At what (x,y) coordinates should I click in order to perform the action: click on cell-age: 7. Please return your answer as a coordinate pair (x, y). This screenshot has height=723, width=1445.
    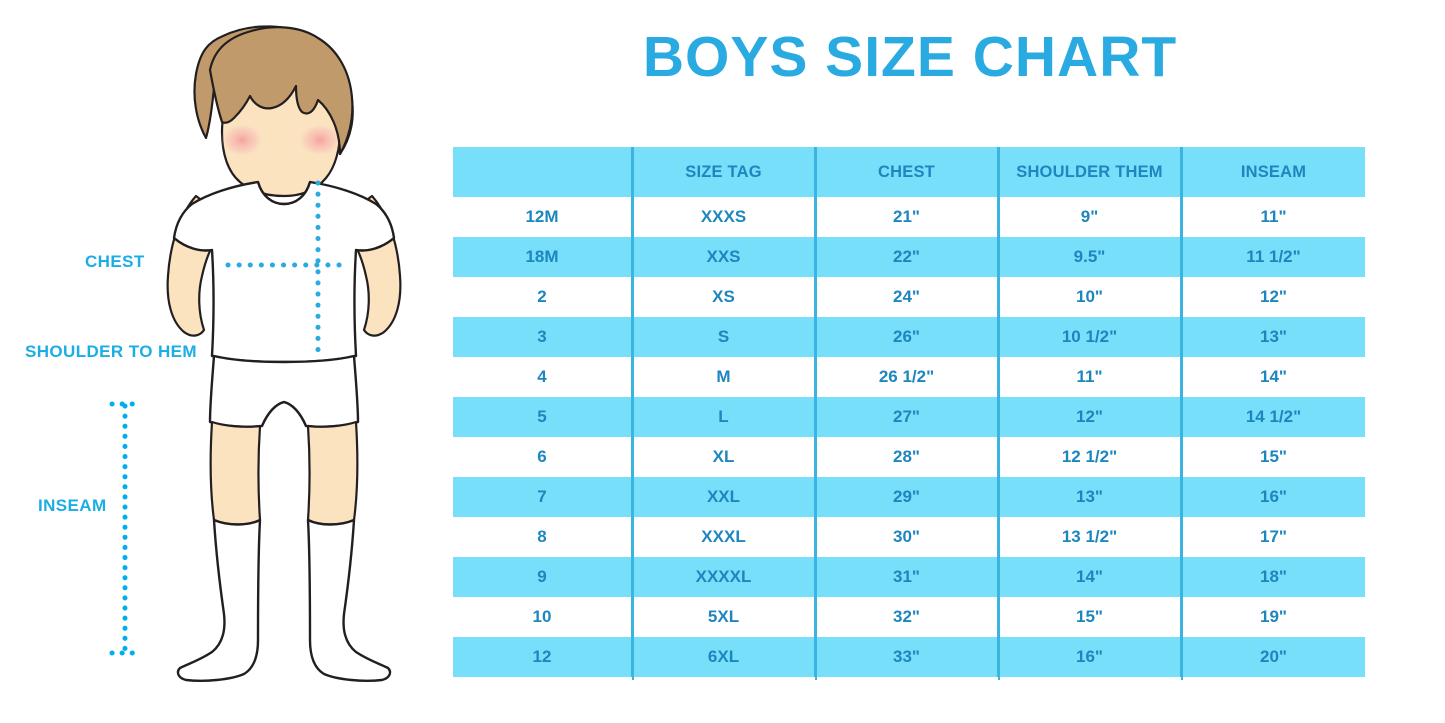
    Looking at the image, I should click on (542, 497).